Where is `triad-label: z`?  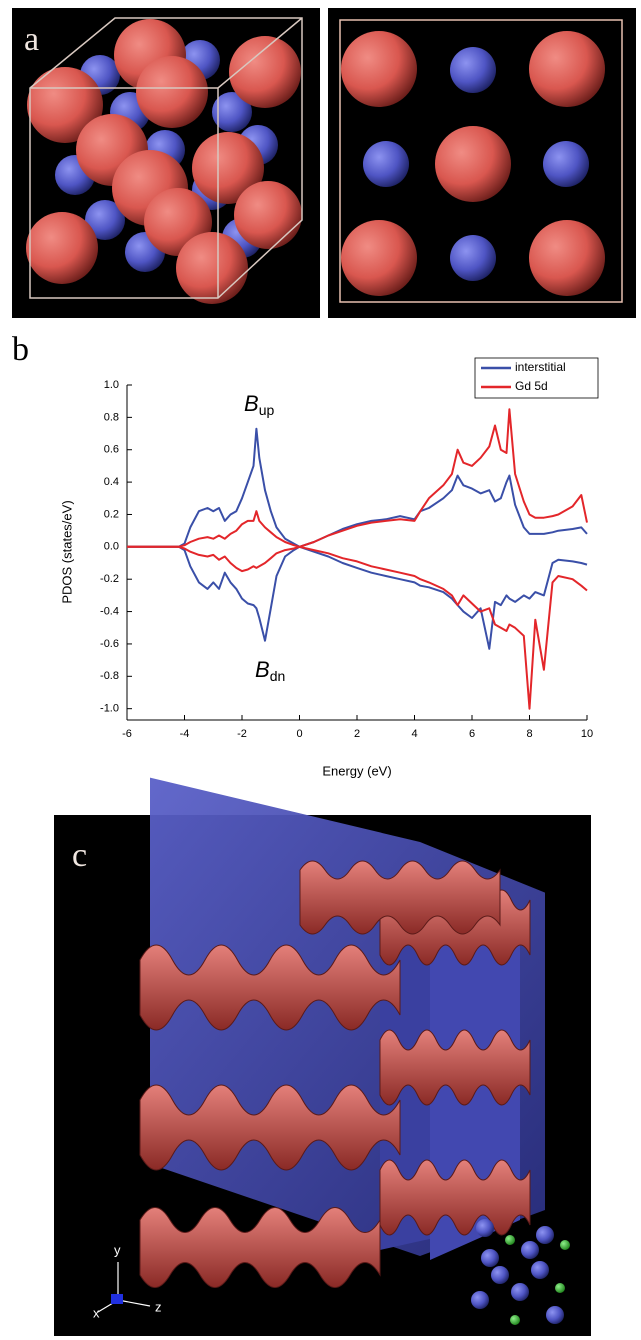 triad-label: z is located at coordinates (158, 1306).